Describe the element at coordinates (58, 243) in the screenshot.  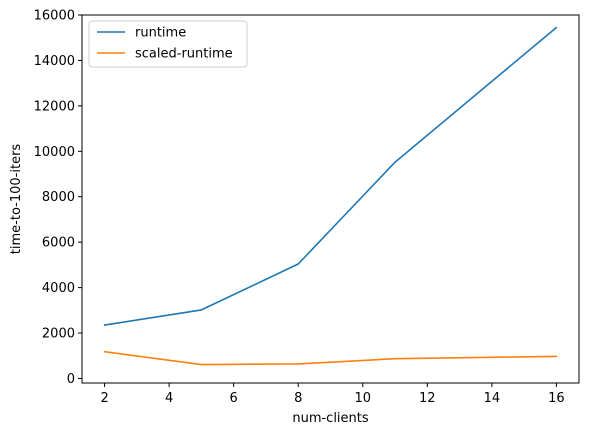
I see `y-tick-label: 6000` at that location.